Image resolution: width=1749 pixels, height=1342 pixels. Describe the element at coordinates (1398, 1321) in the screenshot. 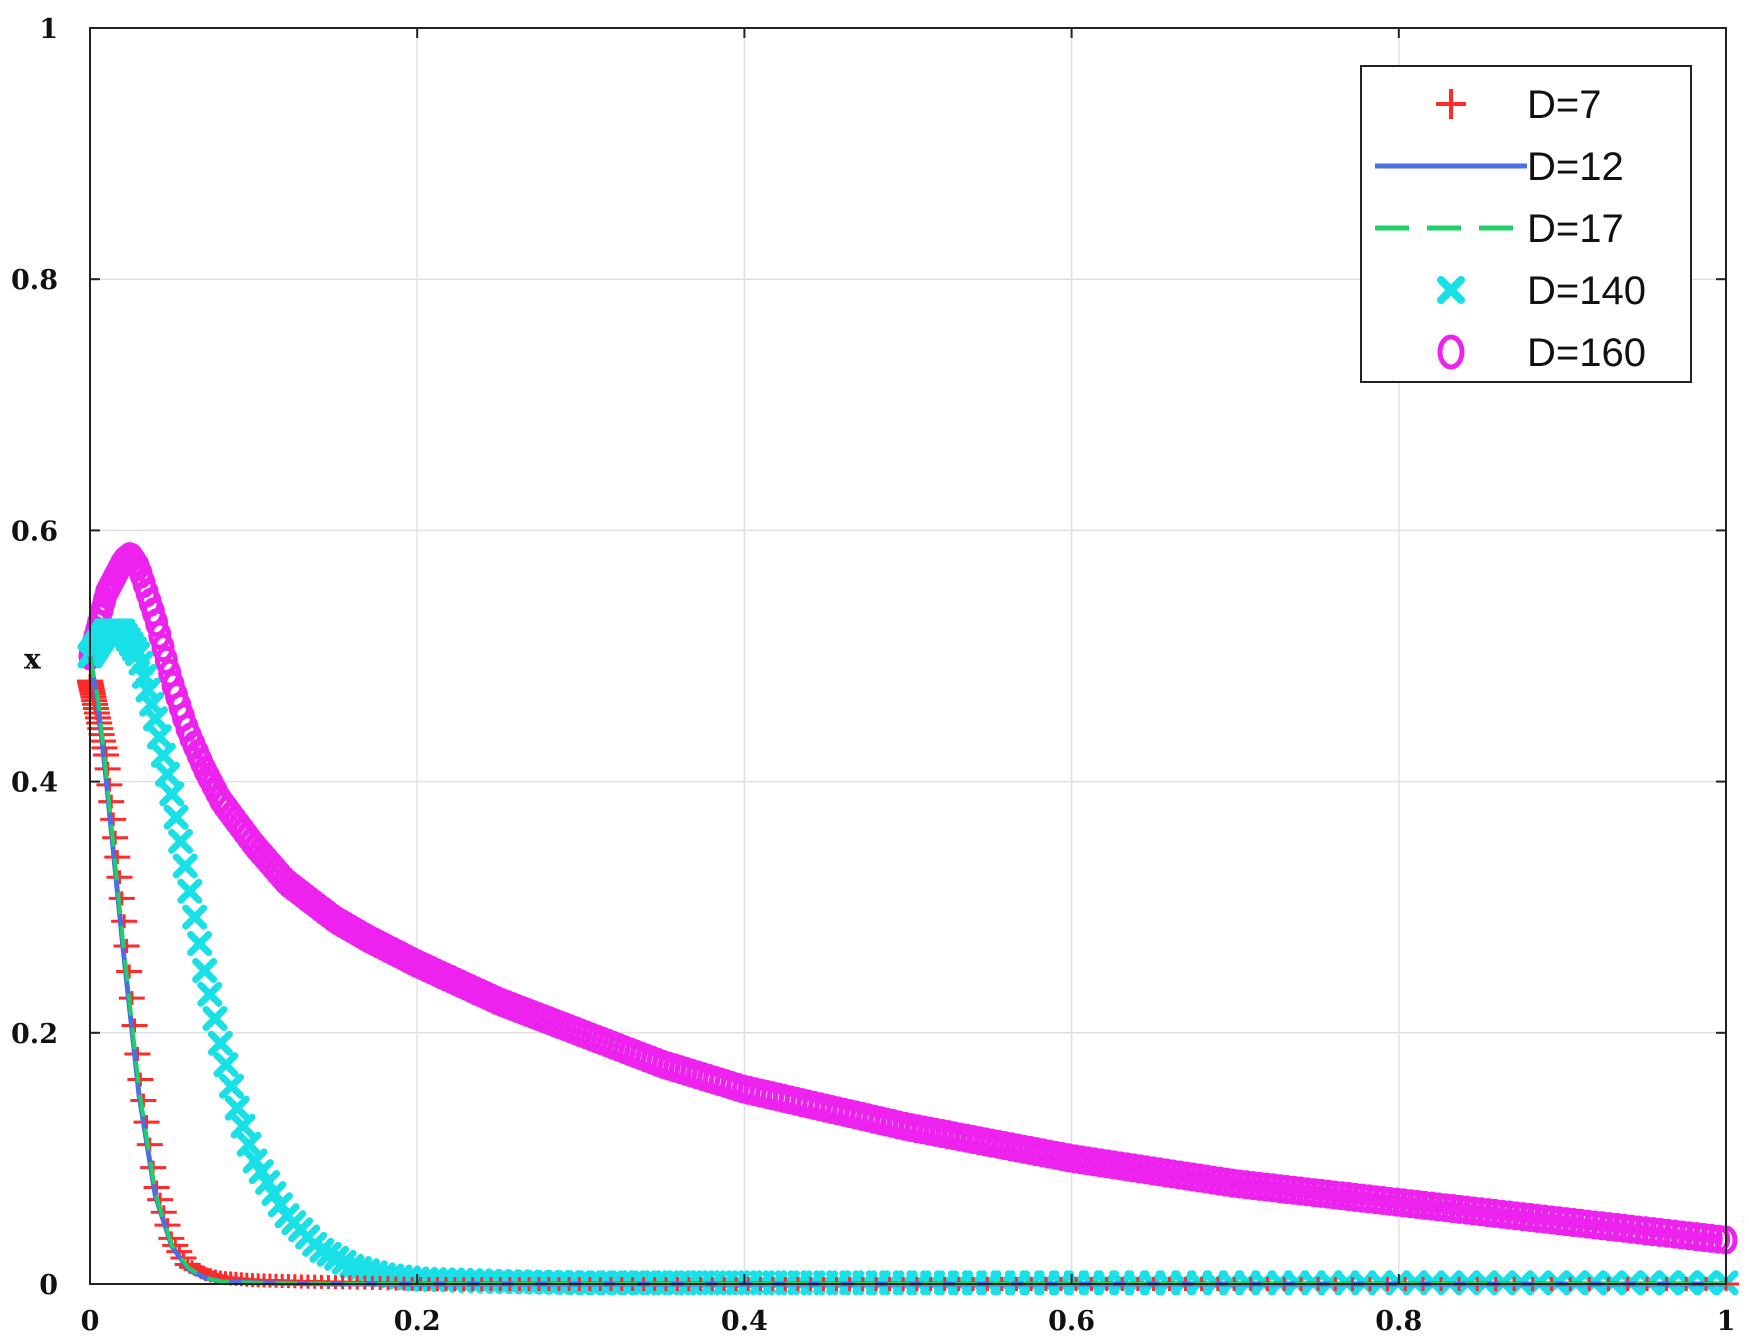

I see `x-tick-label: 0.8` at that location.